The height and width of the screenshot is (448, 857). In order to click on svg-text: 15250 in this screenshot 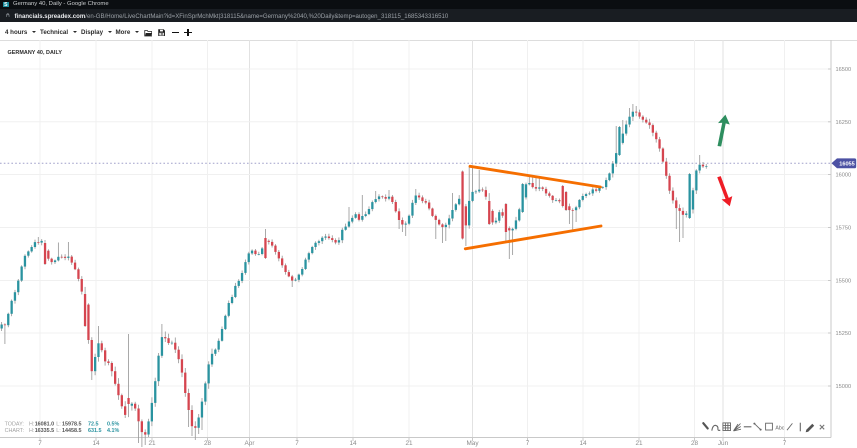, I will do `click(844, 334)`.